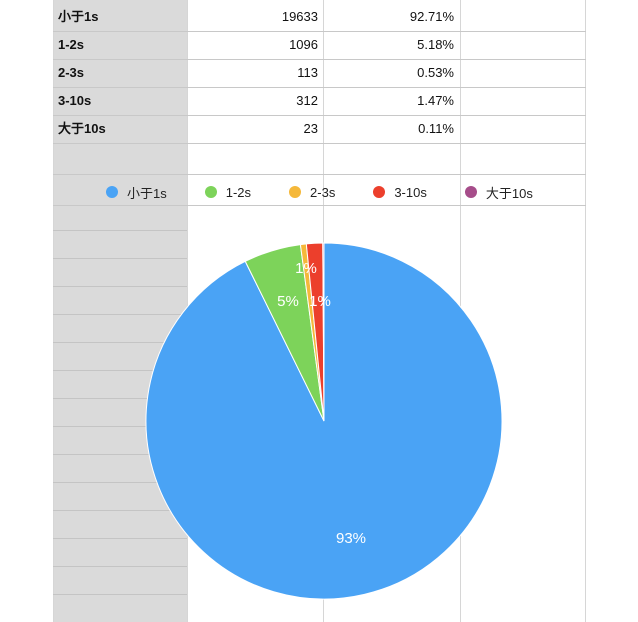 This screenshot has width=638, height=622. What do you see at coordinates (436, 128) in the screenshot?
I see `row-percent: 0.11%` at bounding box center [436, 128].